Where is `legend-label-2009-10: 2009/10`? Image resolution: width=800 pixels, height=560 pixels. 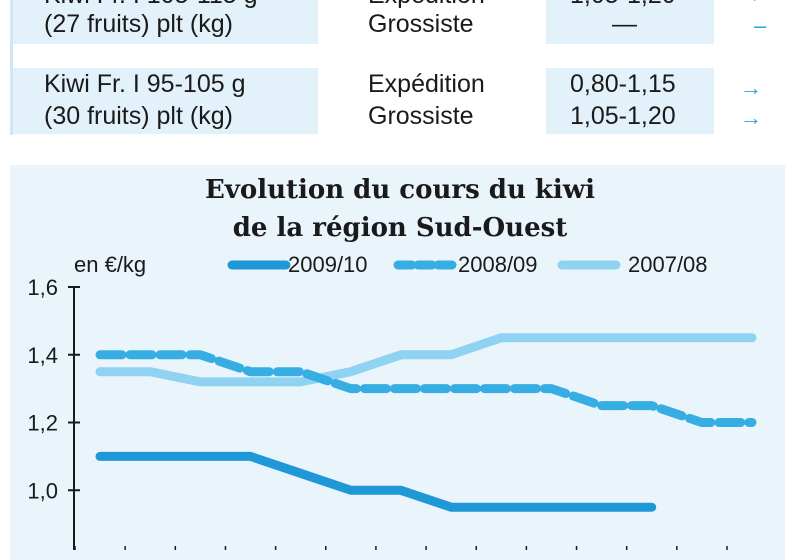
legend-label-2009-10: 2009/10 is located at coordinates (328, 264).